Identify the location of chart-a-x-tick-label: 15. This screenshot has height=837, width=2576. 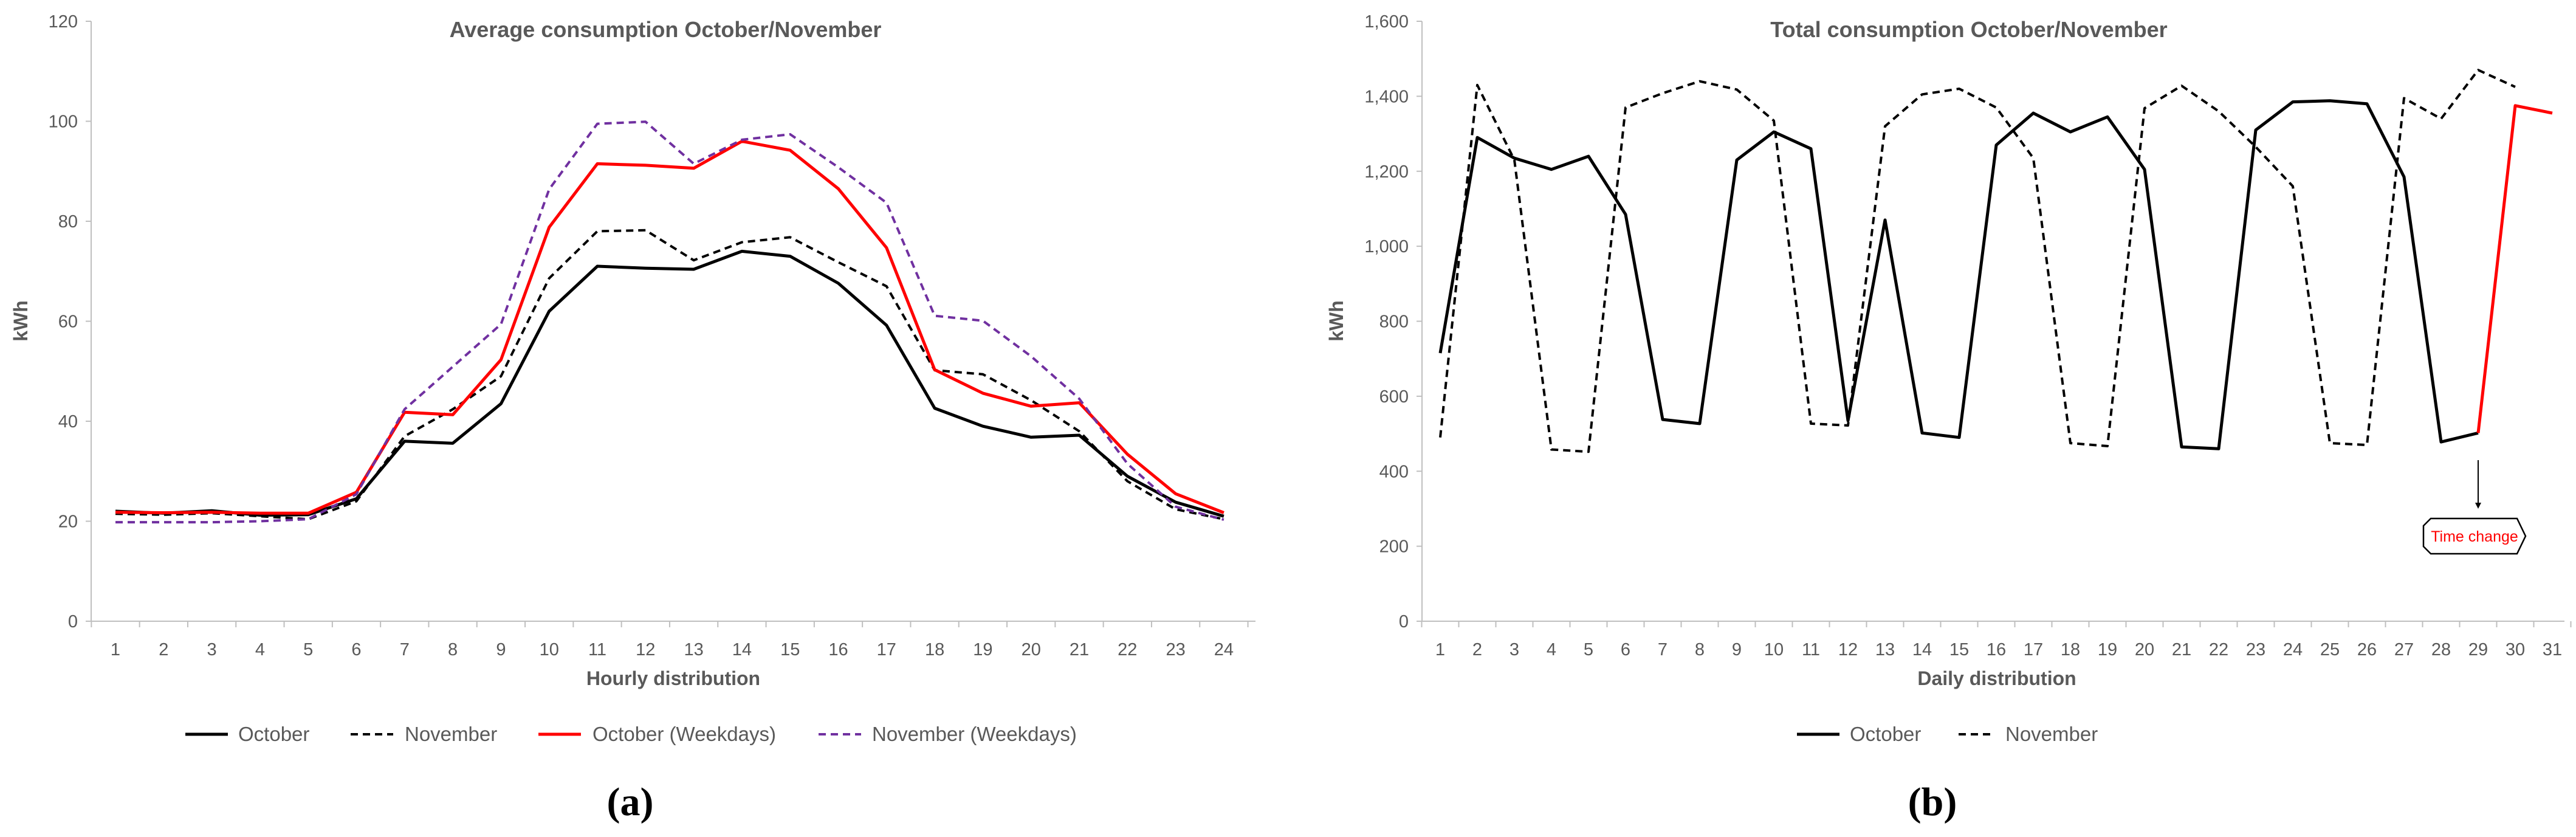
(790, 650).